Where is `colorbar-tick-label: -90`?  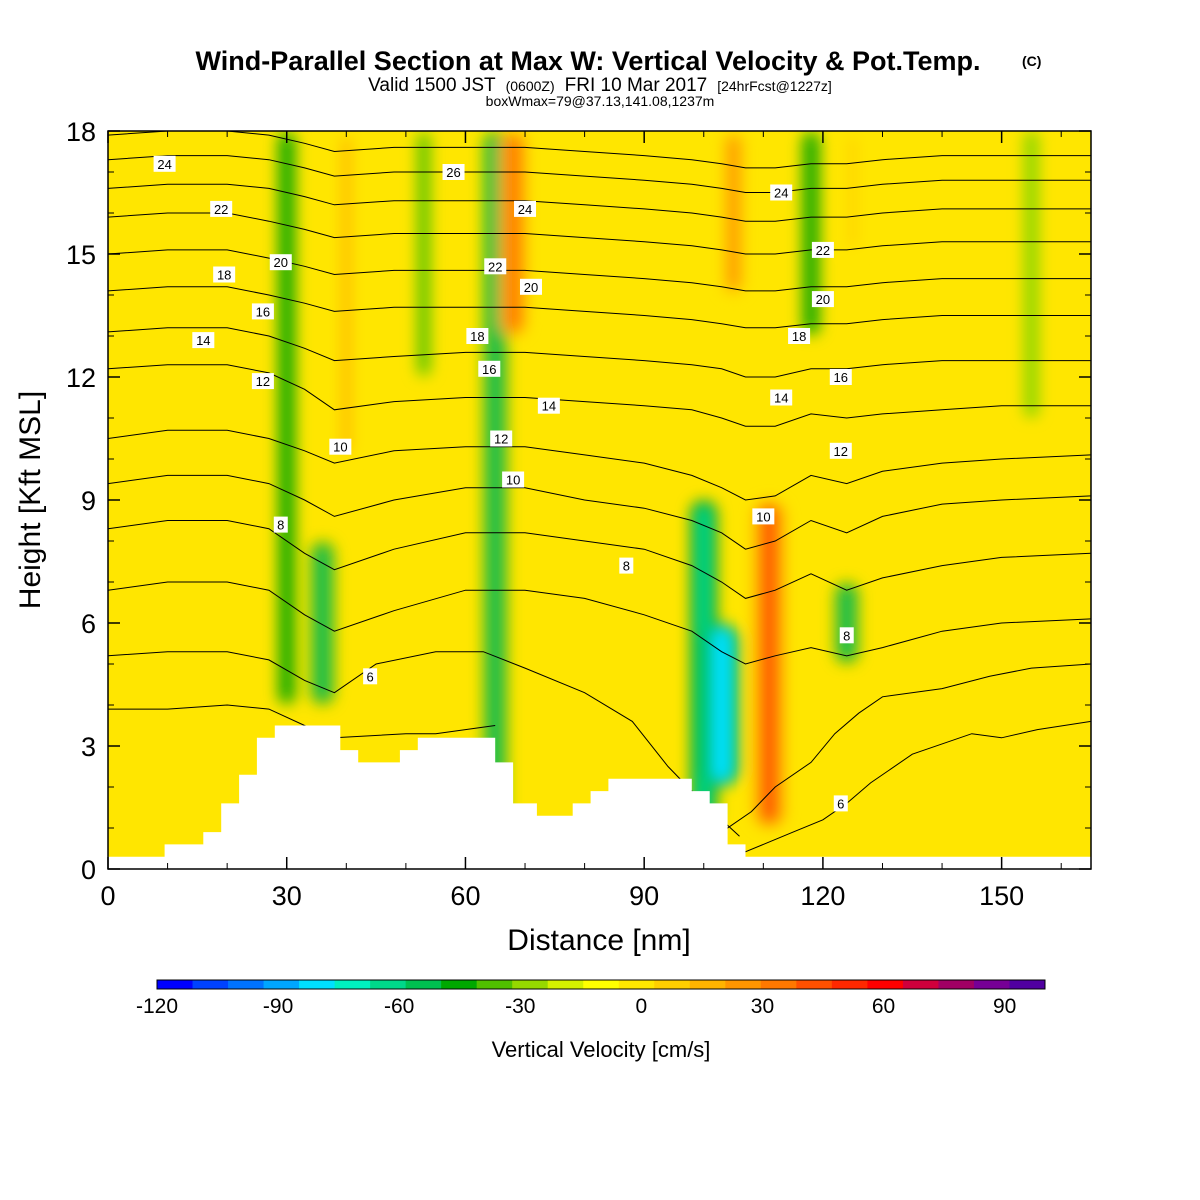
colorbar-tick-label: -90 is located at coordinates (278, 1006).